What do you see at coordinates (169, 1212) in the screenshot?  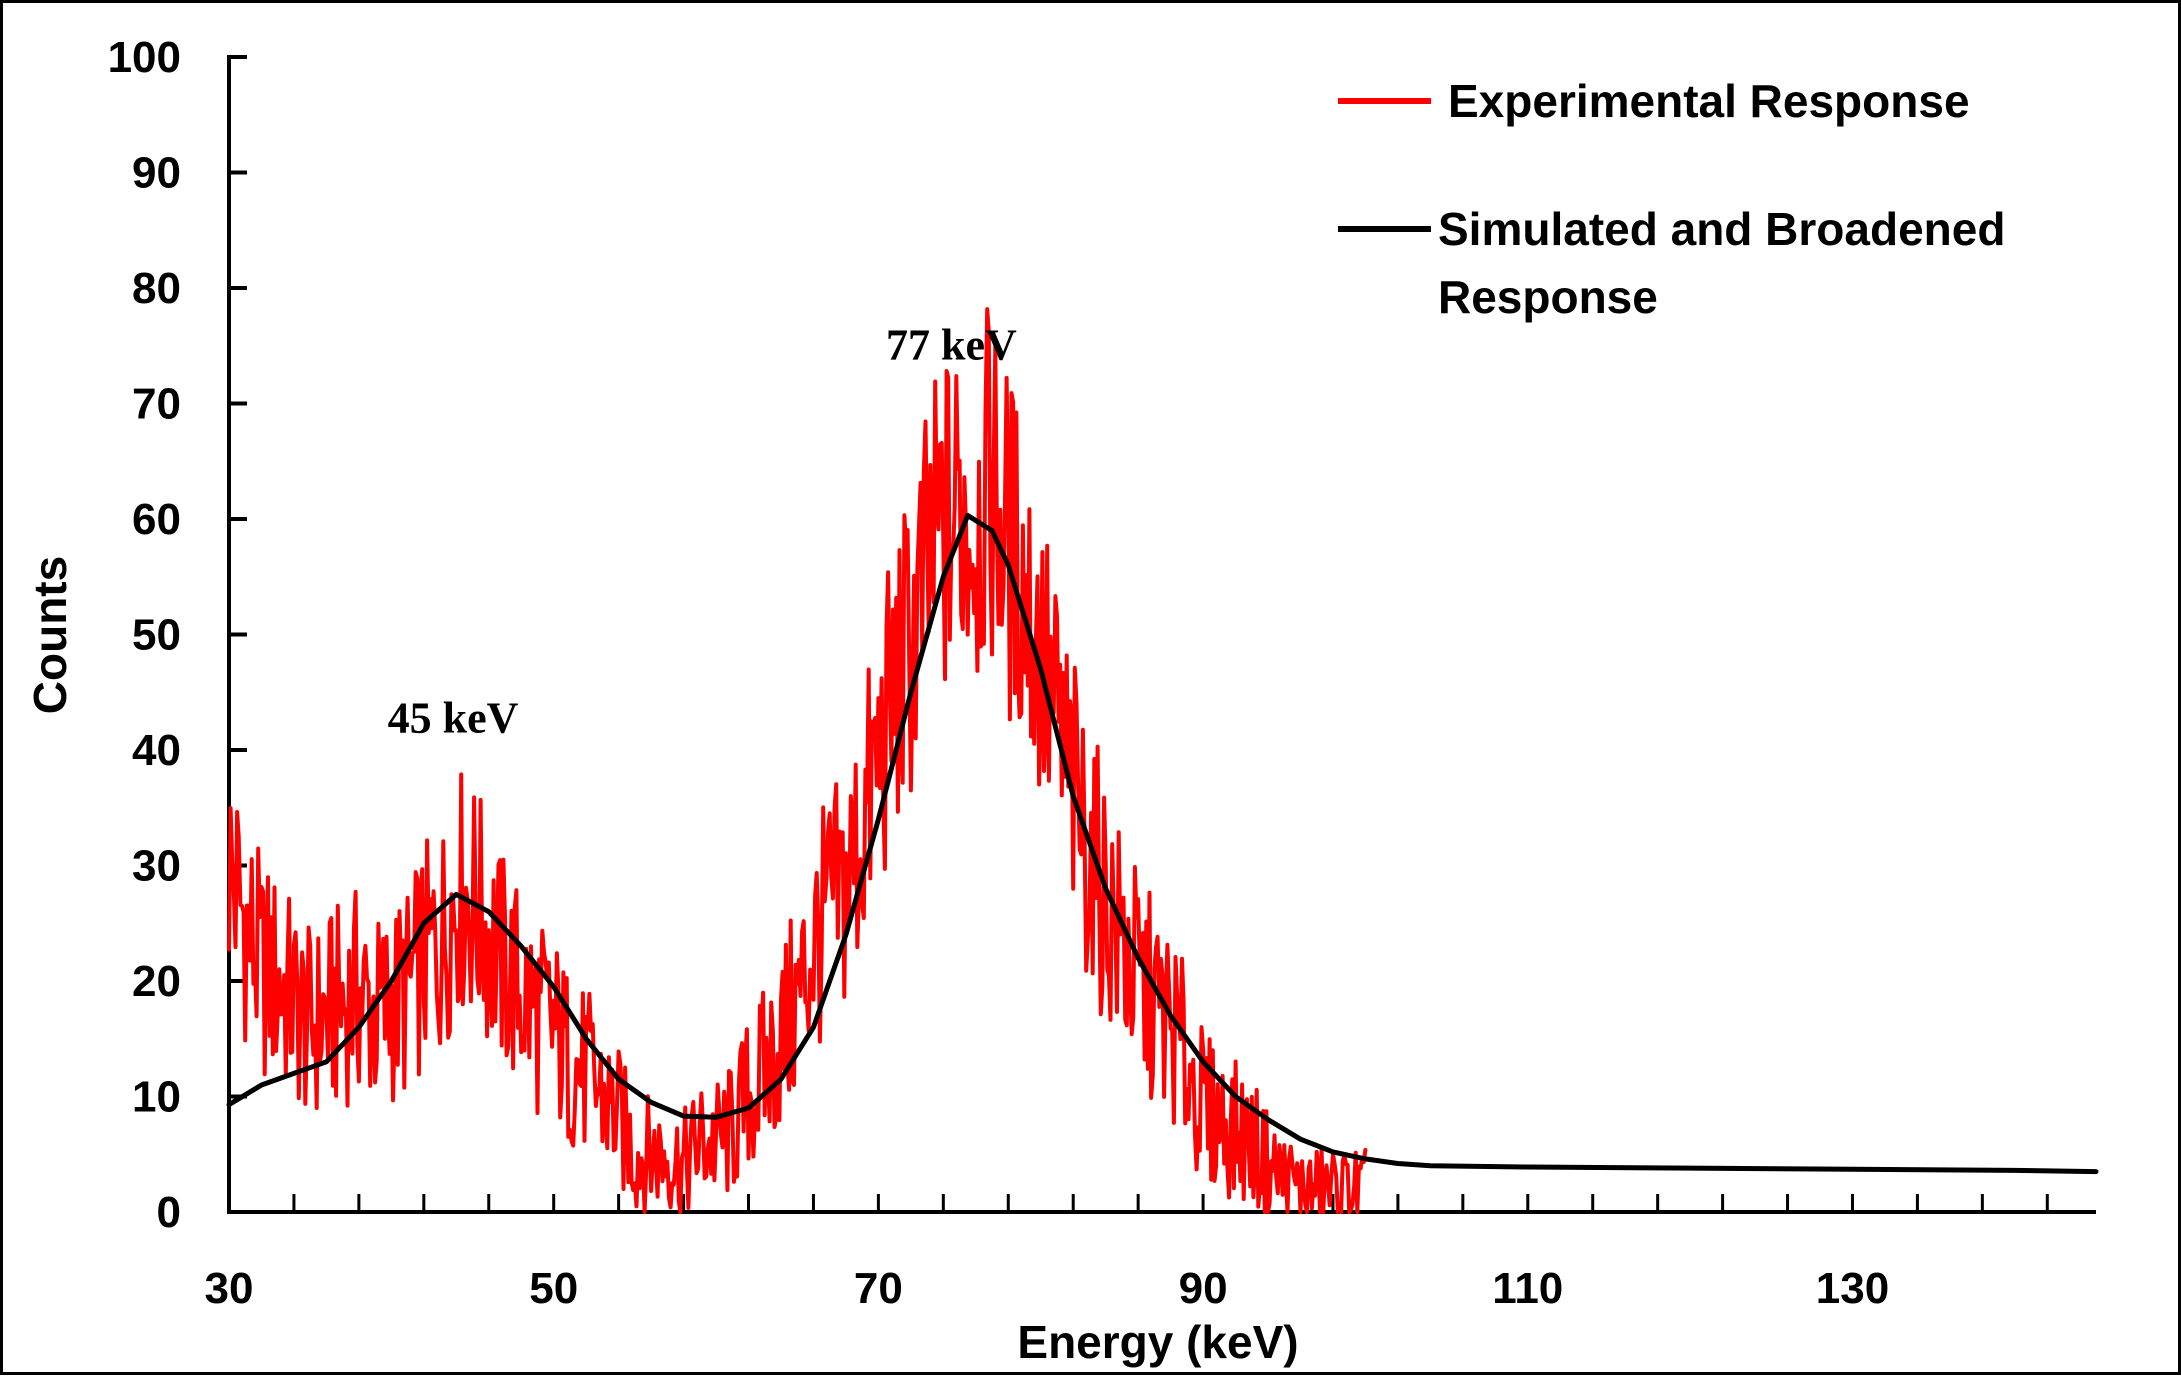 I see `y-tick-label: 0` at bounding box center [169, 1212].